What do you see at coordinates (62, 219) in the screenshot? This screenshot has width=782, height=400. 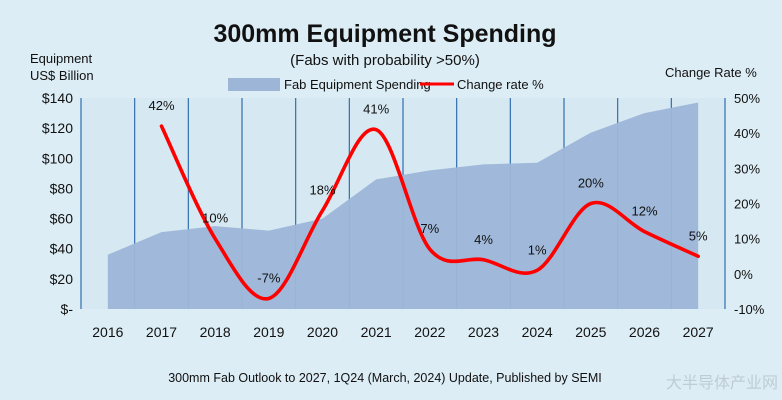 I see `y-tick-label: $60` at bounding box center [62, 219].